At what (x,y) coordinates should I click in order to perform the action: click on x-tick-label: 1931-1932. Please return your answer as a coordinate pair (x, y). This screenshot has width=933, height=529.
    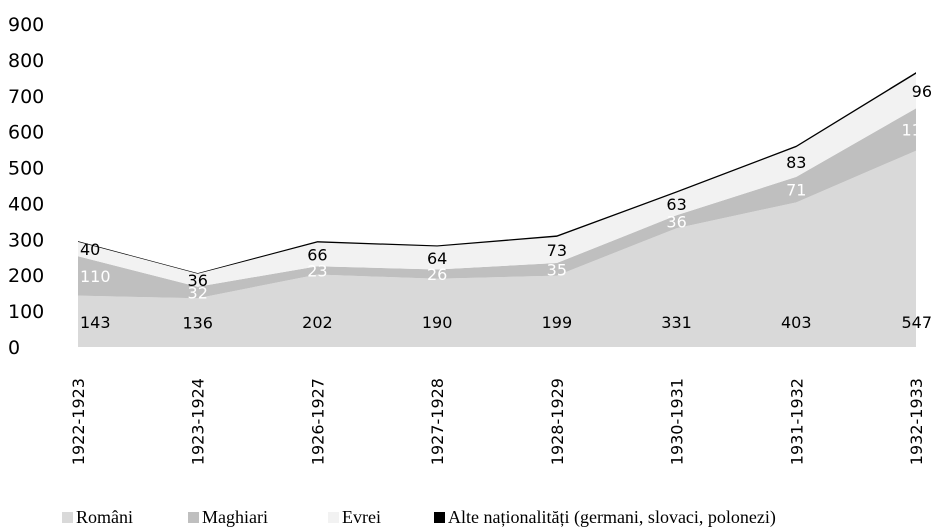
    Looking at the image, I should click on (796, 421).